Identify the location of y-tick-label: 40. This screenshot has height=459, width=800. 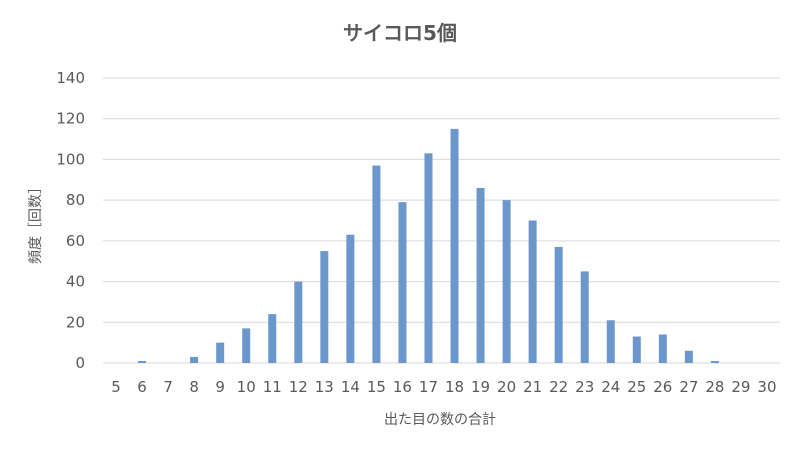
(75, 282).